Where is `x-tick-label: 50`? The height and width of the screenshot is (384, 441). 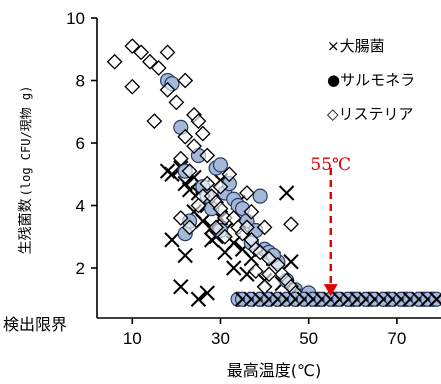
x-tick-label: 50 is located at coordinates (308, 338).